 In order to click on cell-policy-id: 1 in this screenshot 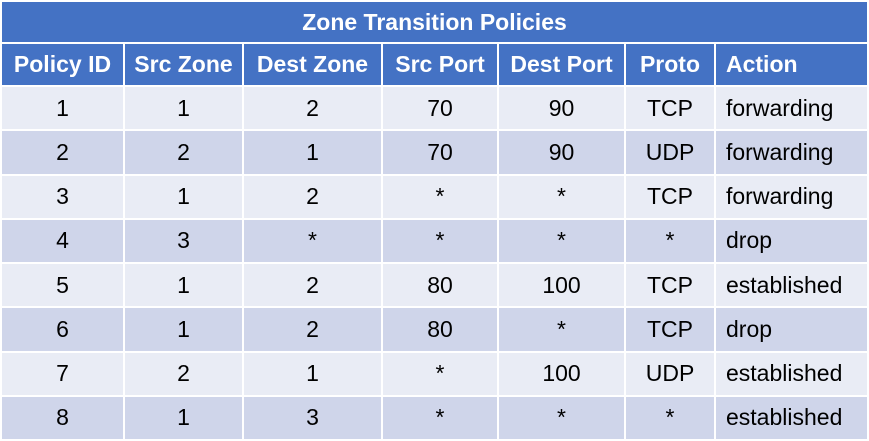, I will do `click(62, 108)`.